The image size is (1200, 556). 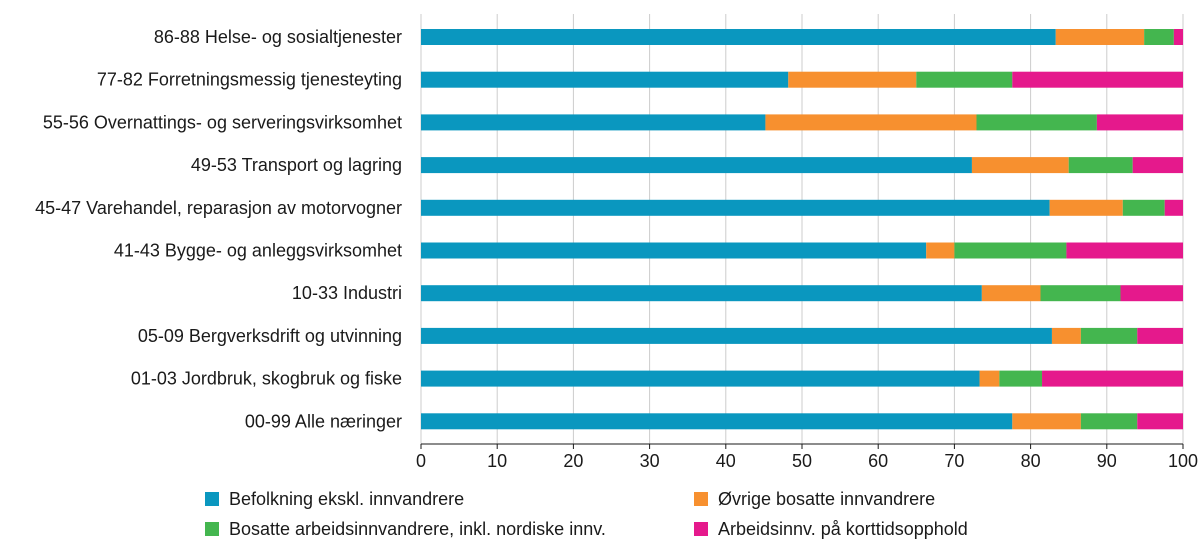 What do you see at coordinates (726, 461) in the screenshot?
I see `x-tick-label: 40` at bounding box center [726, 461].